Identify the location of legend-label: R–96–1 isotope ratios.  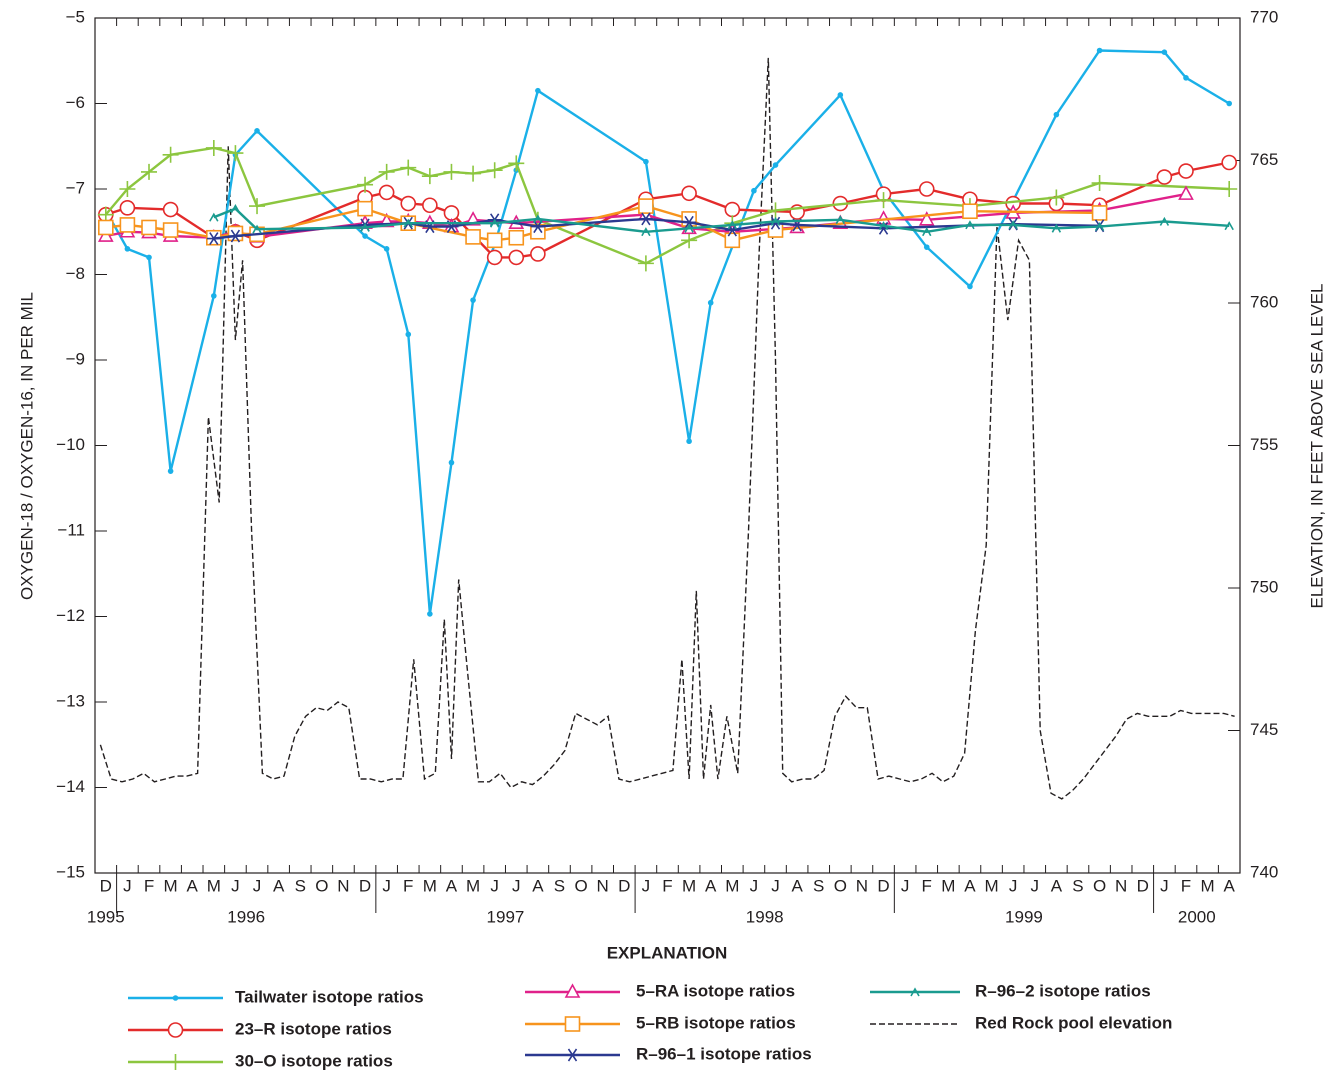
(724, 1053).